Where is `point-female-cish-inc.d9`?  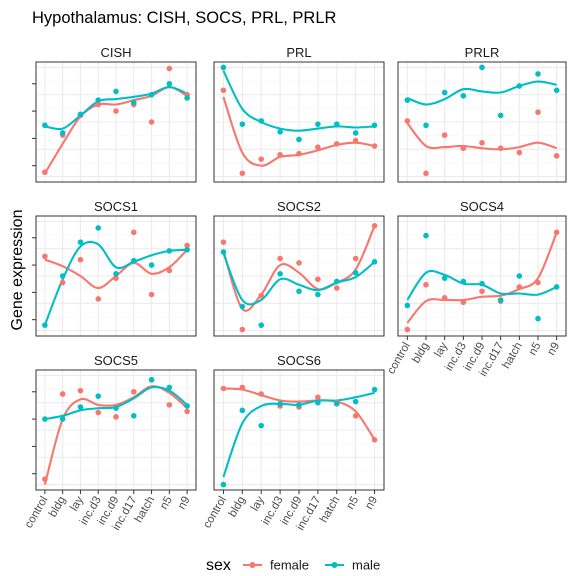 point-female-cish-inc.d9 is located at coordinates (116, 111).